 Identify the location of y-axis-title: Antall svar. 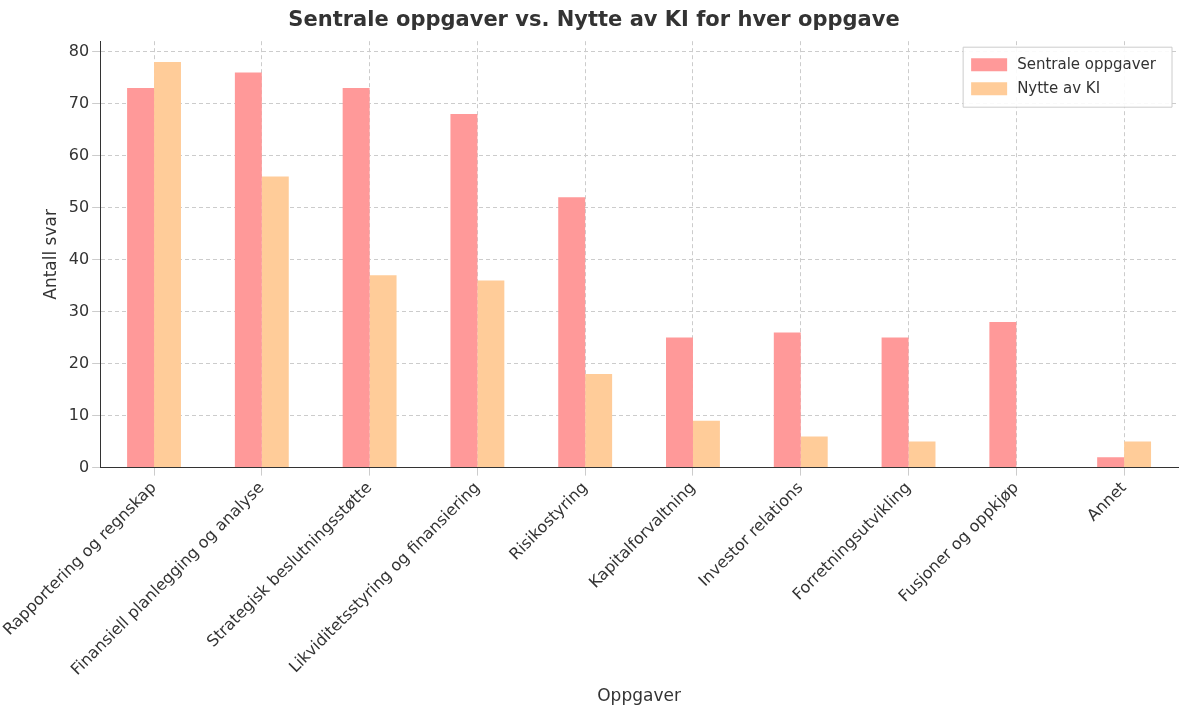
(50, 254).